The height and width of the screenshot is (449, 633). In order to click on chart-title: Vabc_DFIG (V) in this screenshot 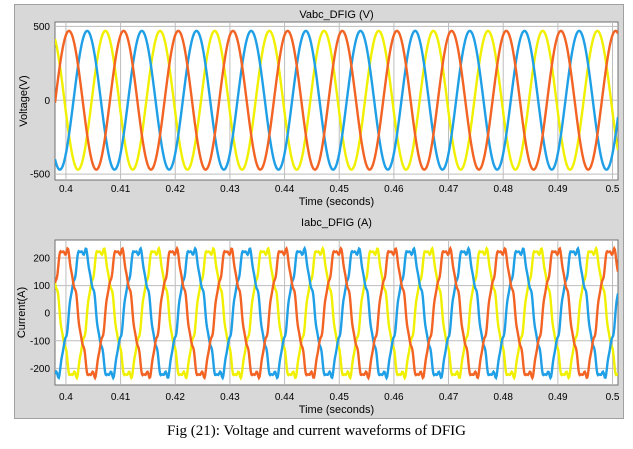, I will do `click(336, 15)`.